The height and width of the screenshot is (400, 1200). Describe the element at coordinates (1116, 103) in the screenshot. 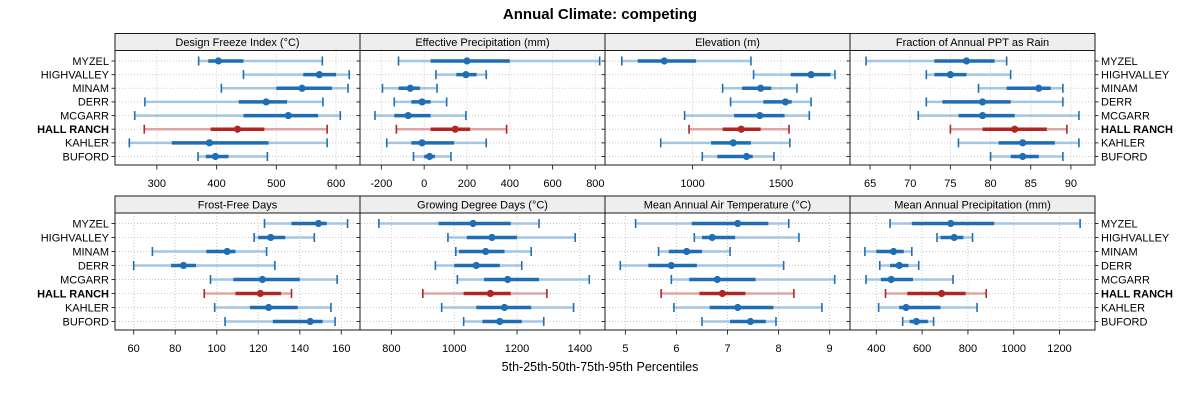

I see `row-label-right: DERR` at that location.